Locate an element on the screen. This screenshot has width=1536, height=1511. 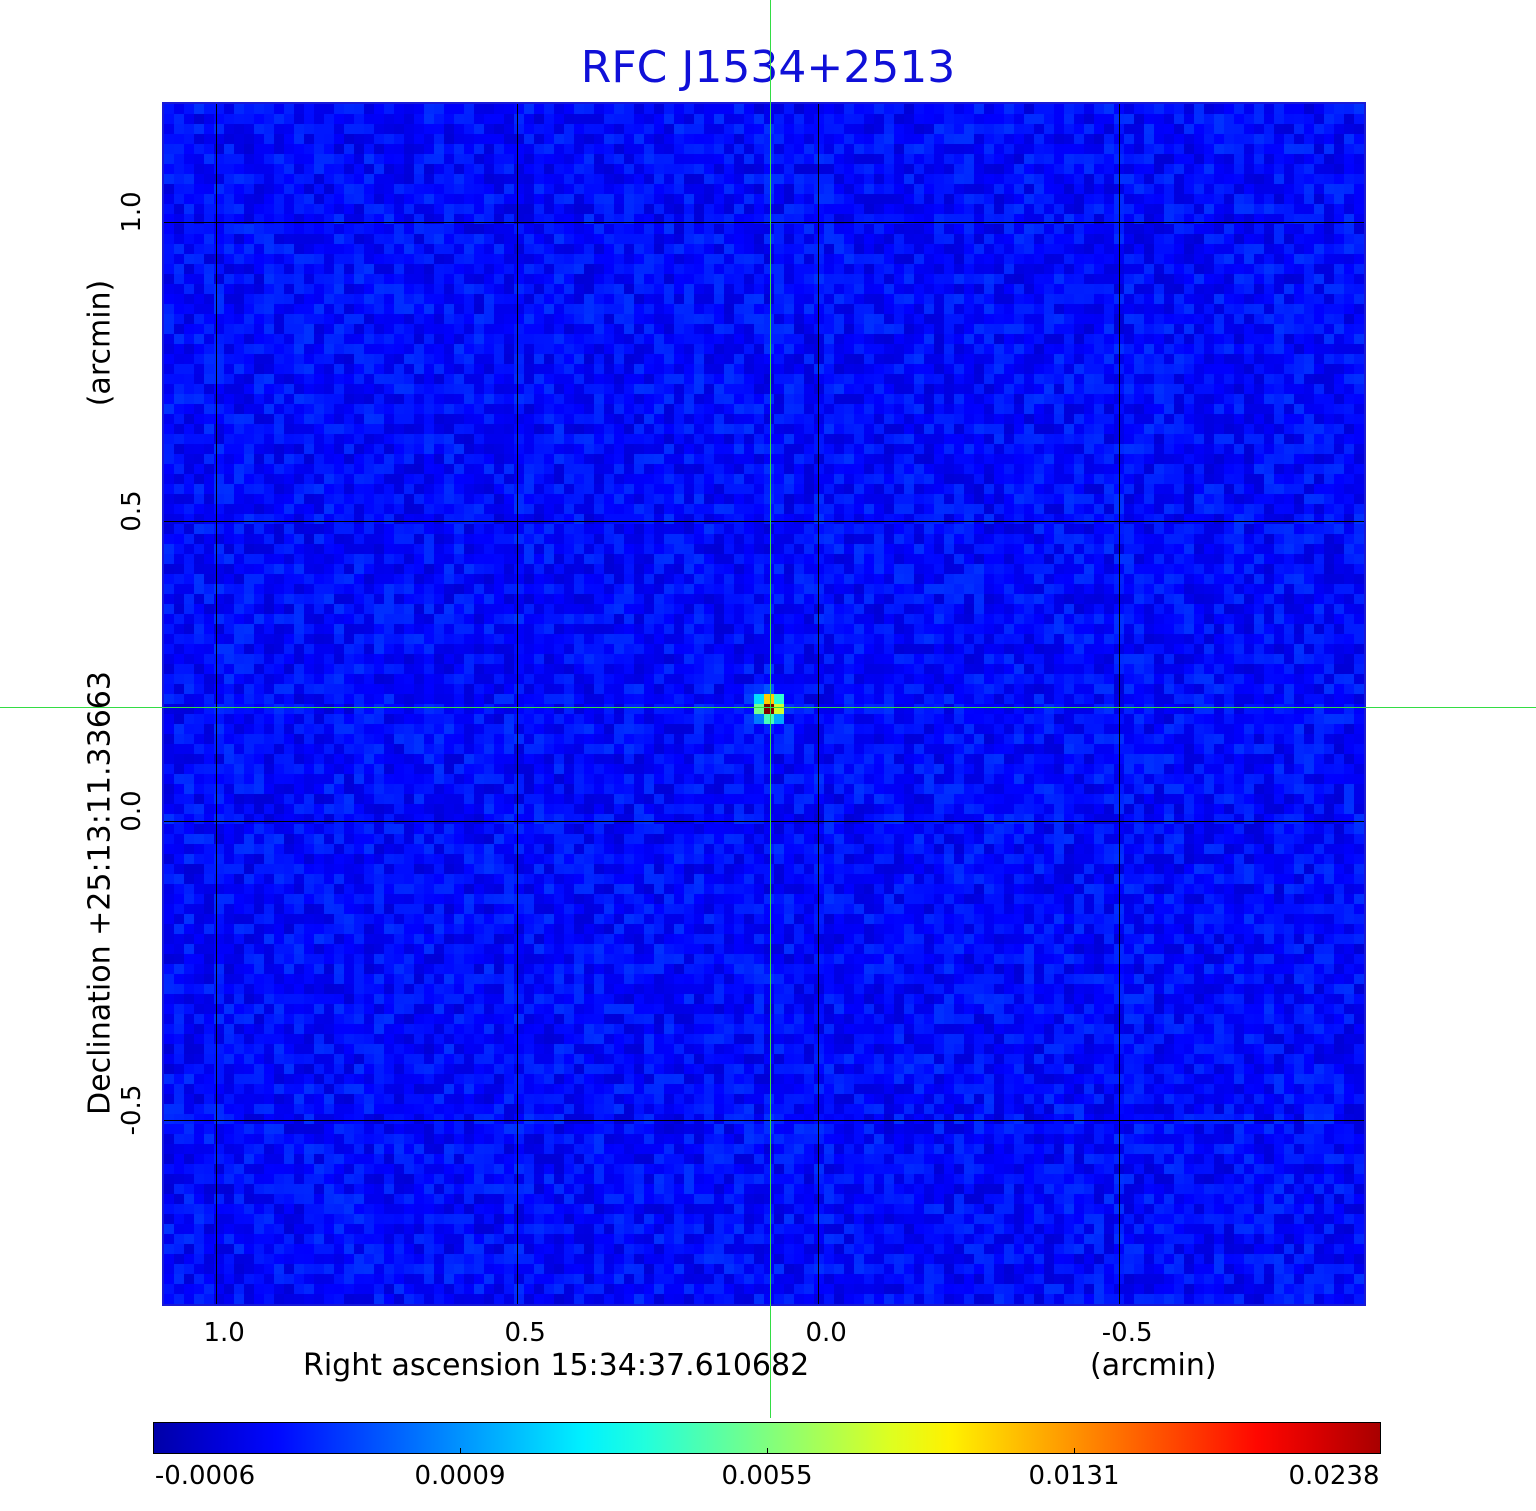
crosshair-horizontal is located at coordinates (768, 707).